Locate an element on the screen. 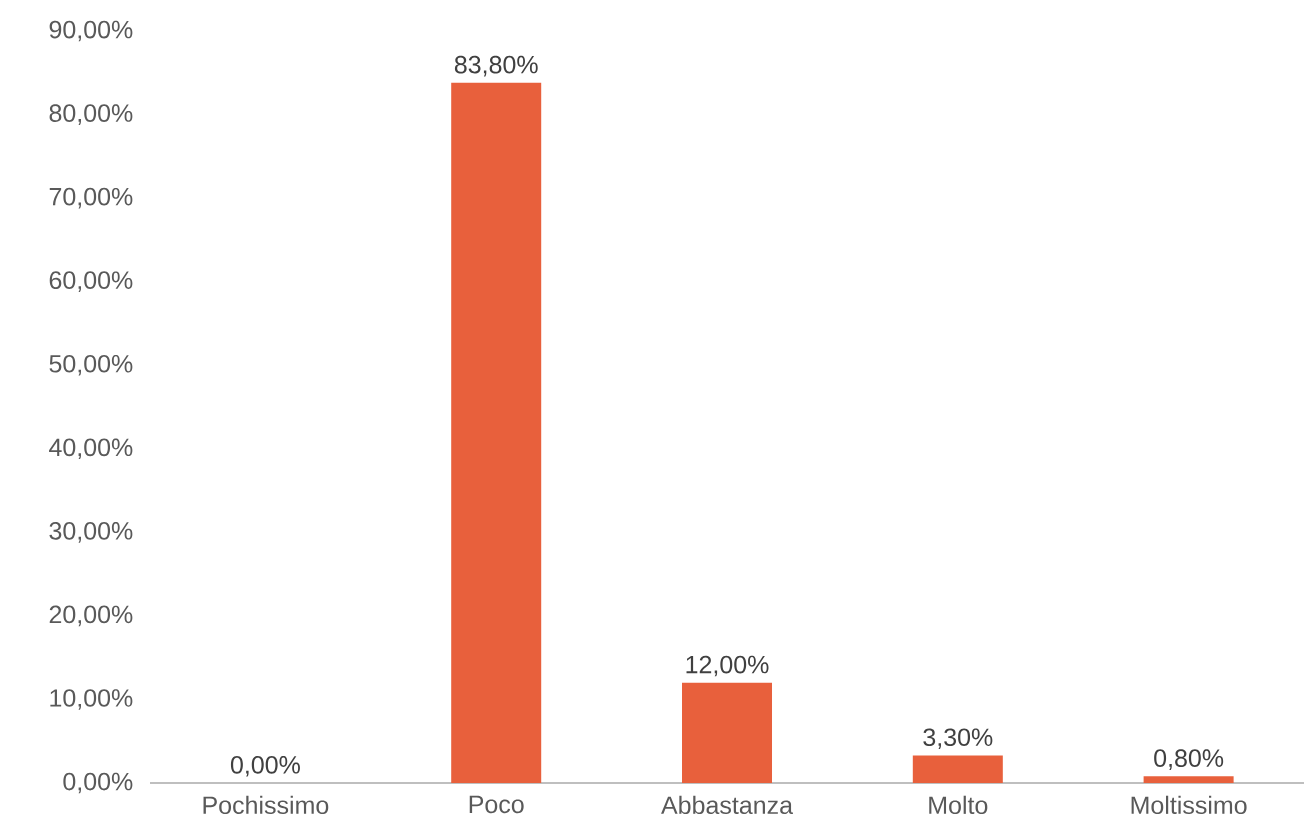  y-tick-label: 30,00% is located at coordinates (91, 532).